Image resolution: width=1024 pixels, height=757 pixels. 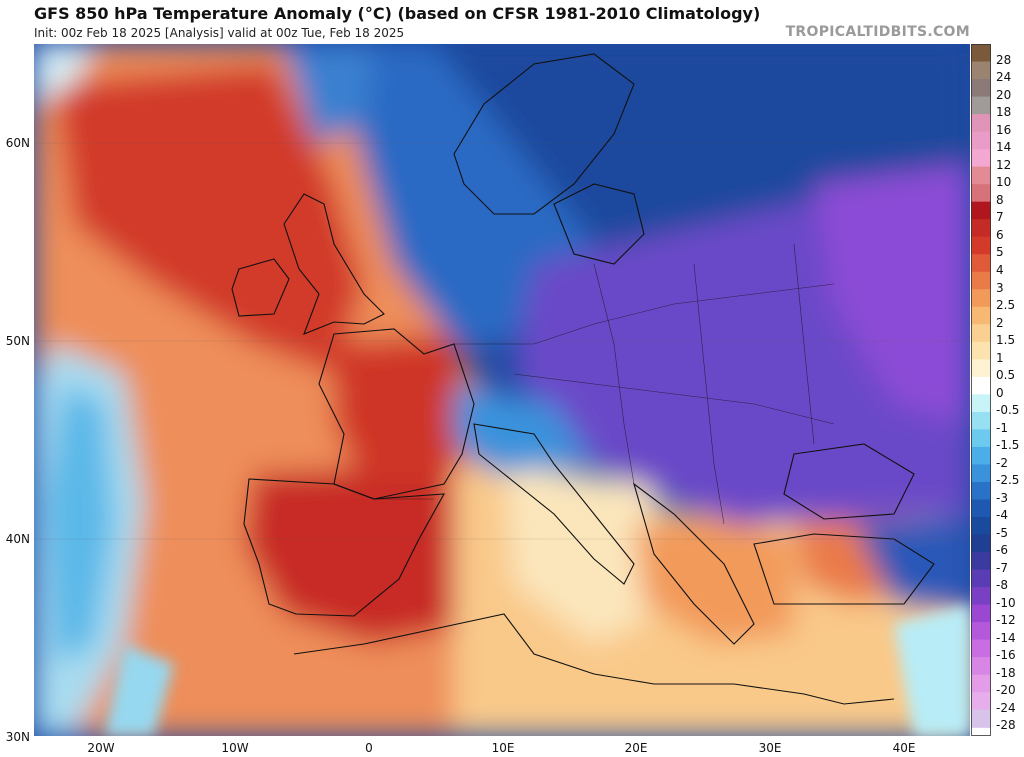 I want to click on balkans-coast, so click(x=694, y=563).